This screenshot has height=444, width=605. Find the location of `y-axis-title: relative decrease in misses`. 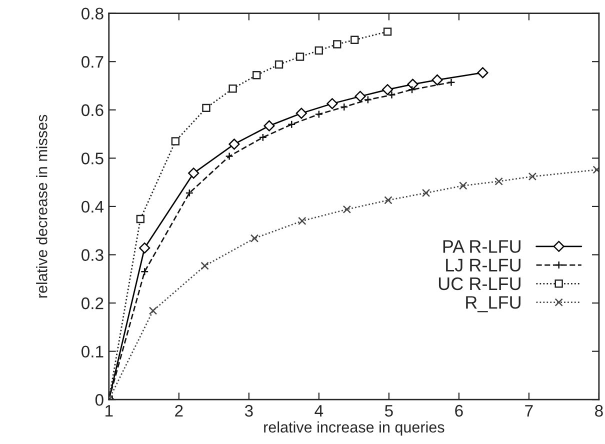

y-axis-title: relative decrease in misses is located at coordinates (42, 206).